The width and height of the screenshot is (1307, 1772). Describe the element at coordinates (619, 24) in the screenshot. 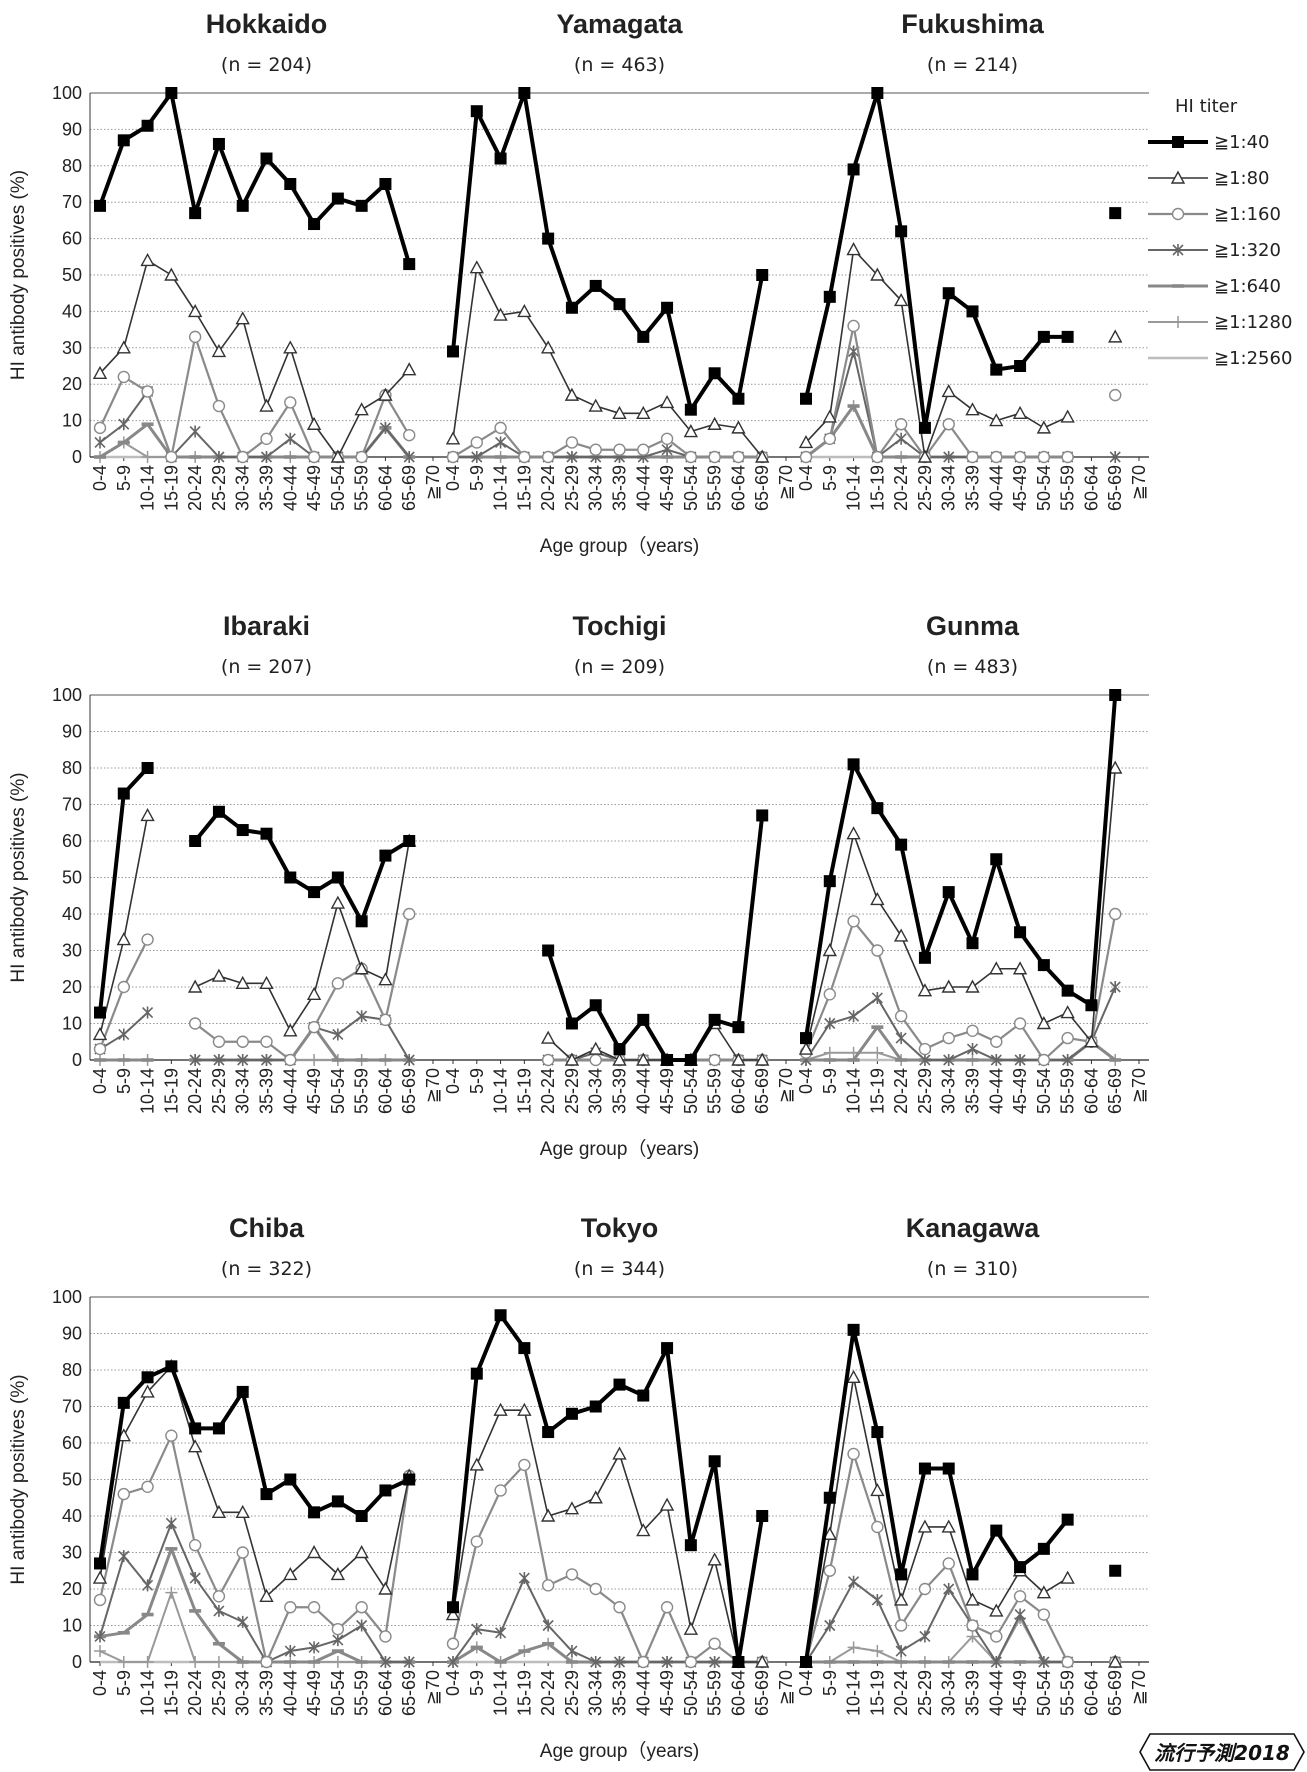

I see `panel-title: Yamagata` at that location.